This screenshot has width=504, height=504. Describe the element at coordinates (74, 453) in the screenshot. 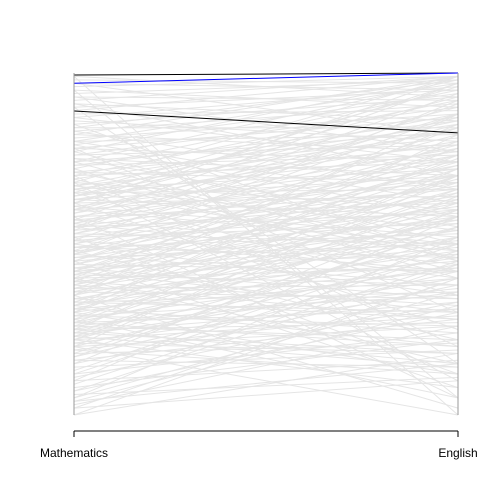

I see `mathematics-axis-label: Mathematics` at that location.